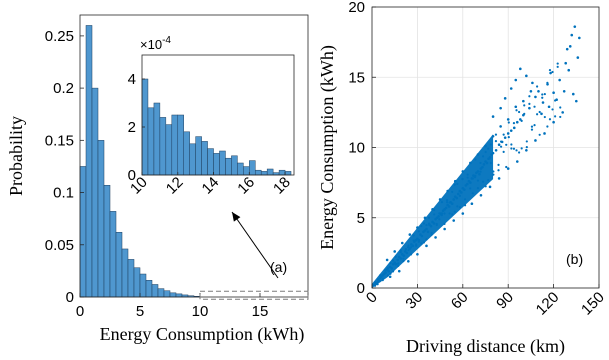 The image size is (609, 360). I want to click on y-tick-label: 0, so click(361, 288).